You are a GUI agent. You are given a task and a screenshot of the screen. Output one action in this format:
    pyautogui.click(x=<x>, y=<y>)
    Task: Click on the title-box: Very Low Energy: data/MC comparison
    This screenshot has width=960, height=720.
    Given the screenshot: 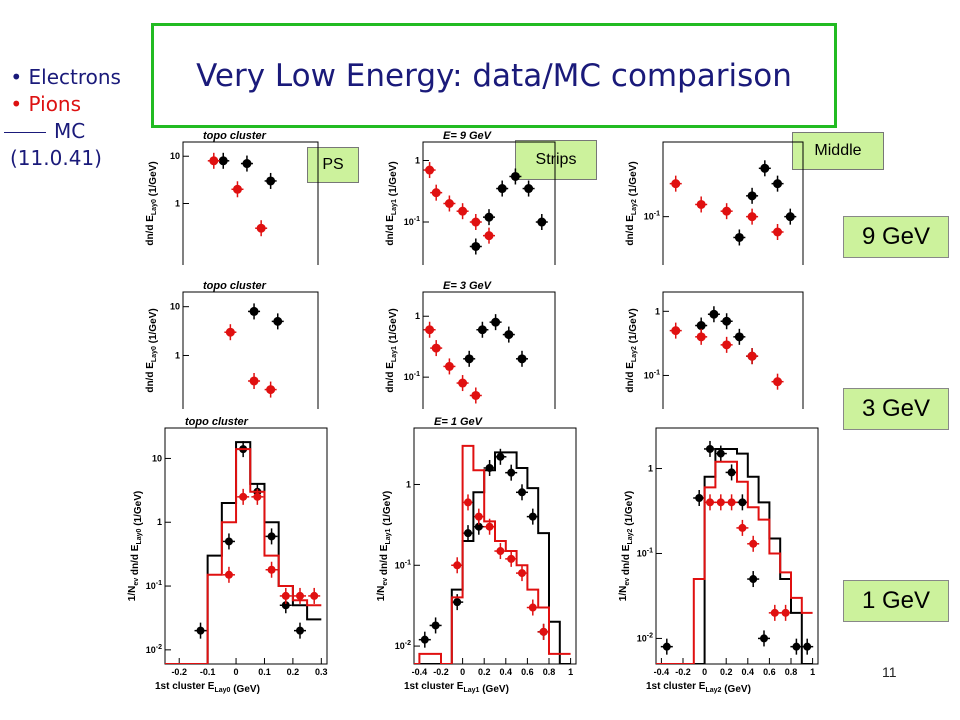 What is the action you would take?
    pyautogui.click(x=494, y=75)
    